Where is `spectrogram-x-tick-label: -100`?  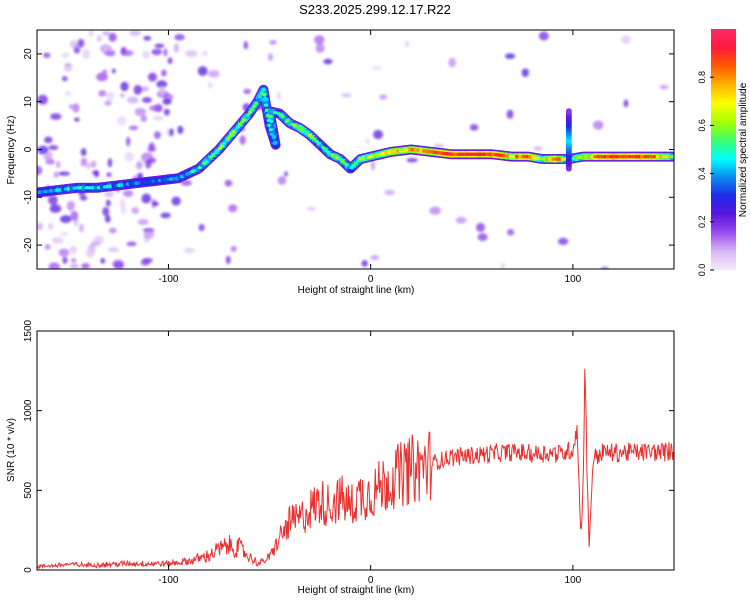
spectrogram-x-tick-label: -100 is located at coordinates (168, 279).